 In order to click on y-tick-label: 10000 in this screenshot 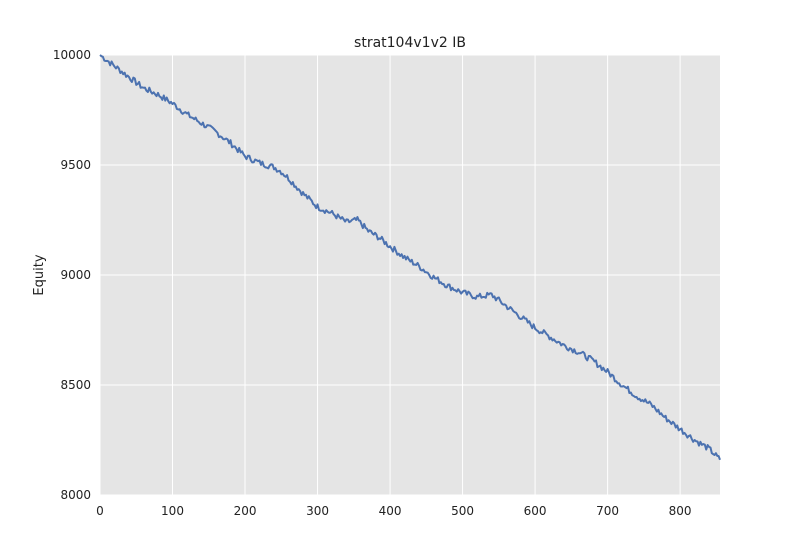, I will do `click(72, 55)`.